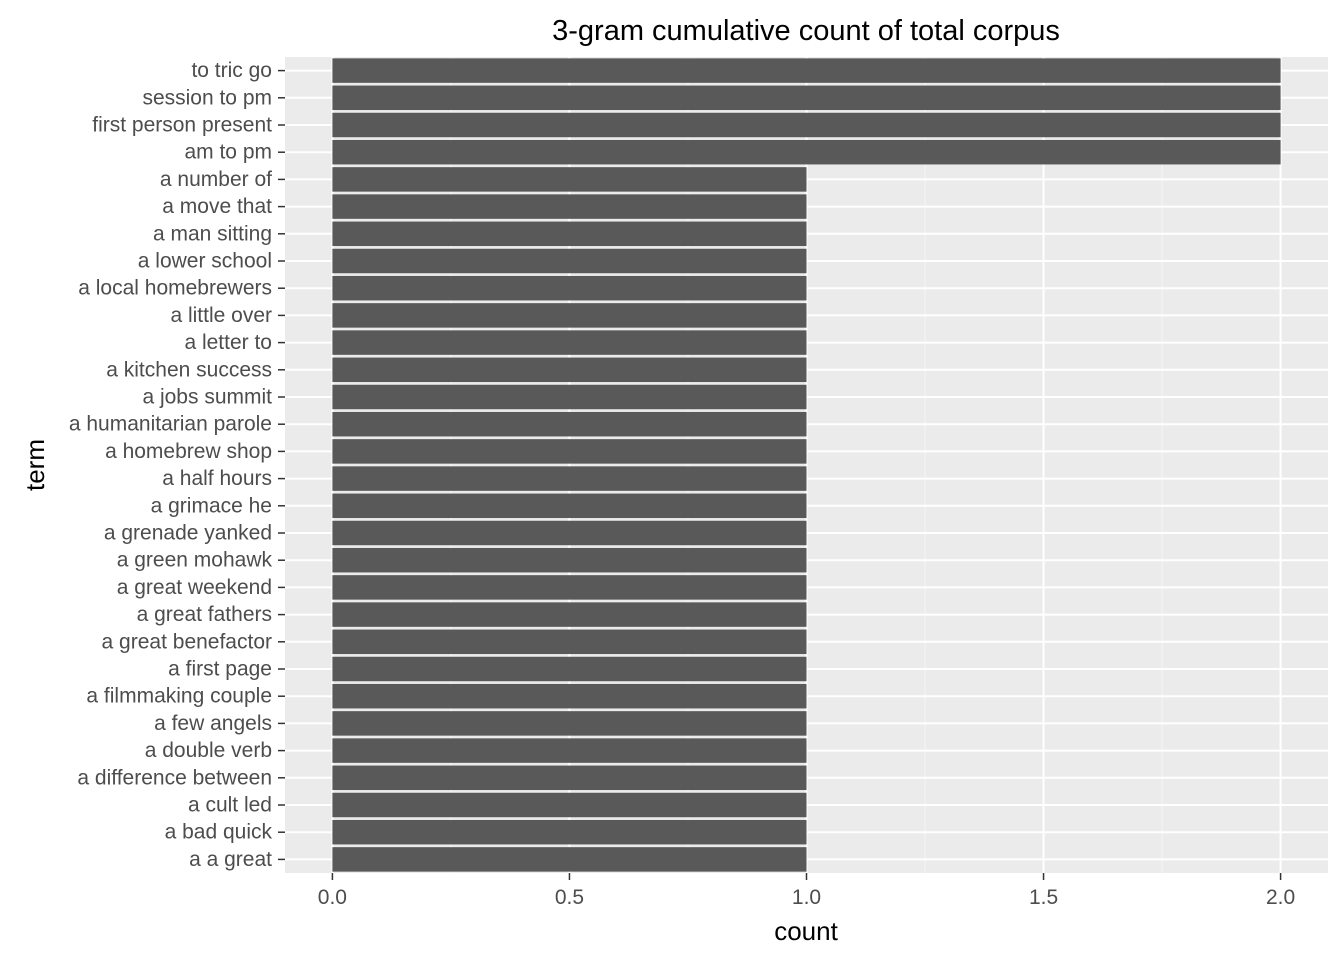 Image resolution: width=1344 pixels, height=965 pixels. I want to click on y-tick-label: a cult led, so click(230, 805).